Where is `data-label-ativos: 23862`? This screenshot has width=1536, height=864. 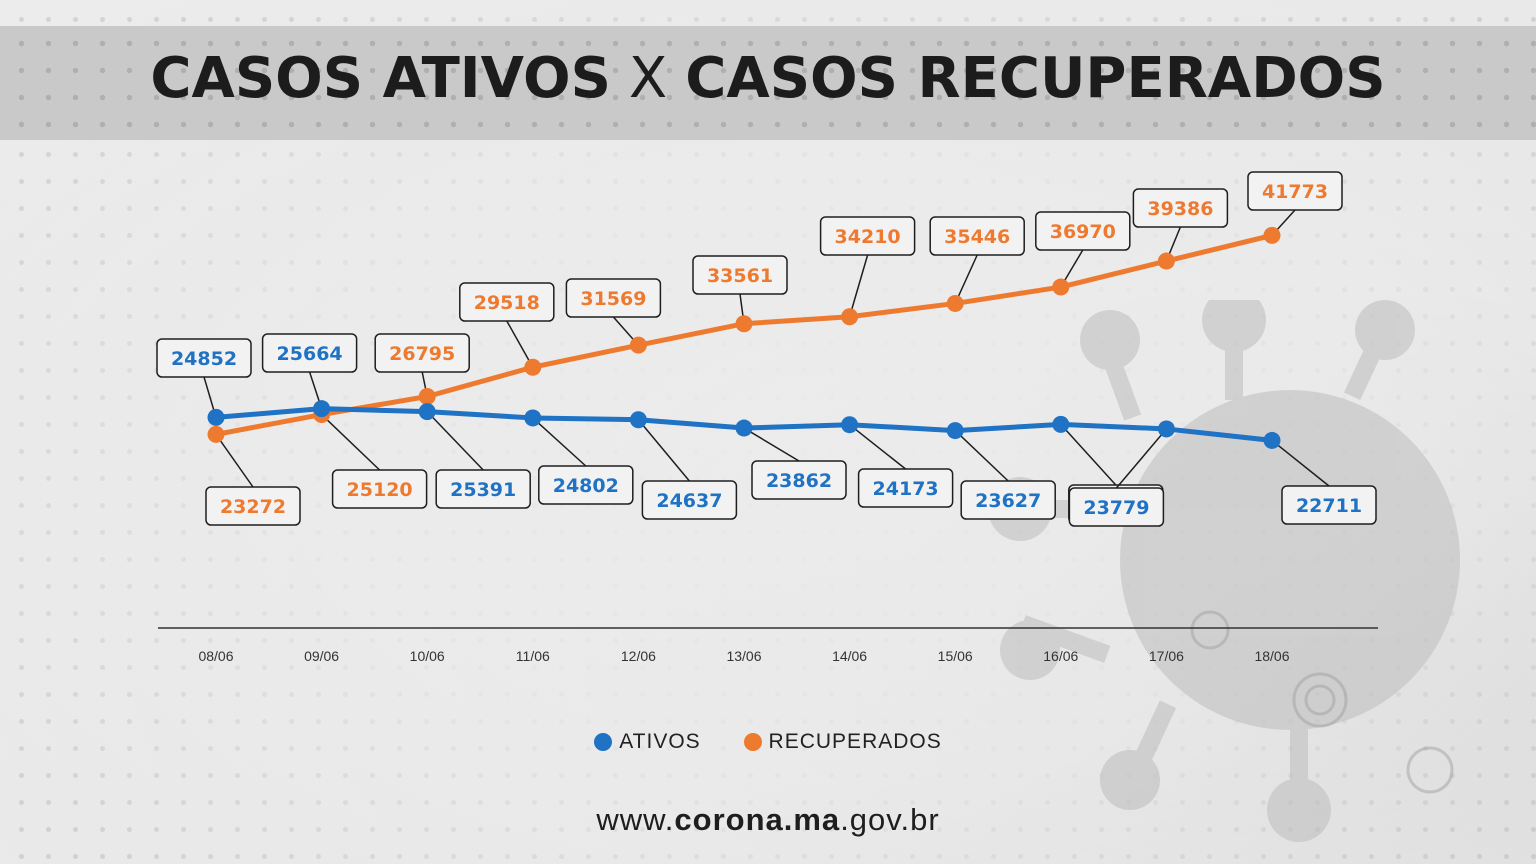 data-label-ativos: 23862 is located at coordinates (799, 481).